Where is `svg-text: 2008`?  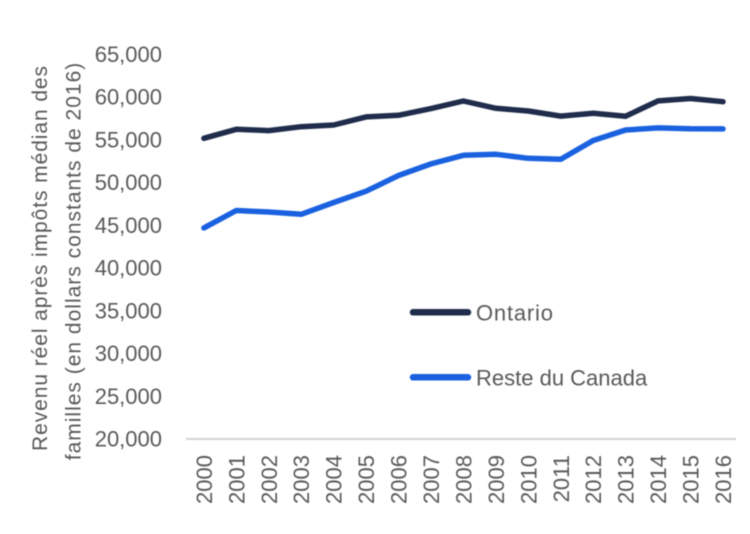 svg-text: 2008 is located at coordinates (463, 479).